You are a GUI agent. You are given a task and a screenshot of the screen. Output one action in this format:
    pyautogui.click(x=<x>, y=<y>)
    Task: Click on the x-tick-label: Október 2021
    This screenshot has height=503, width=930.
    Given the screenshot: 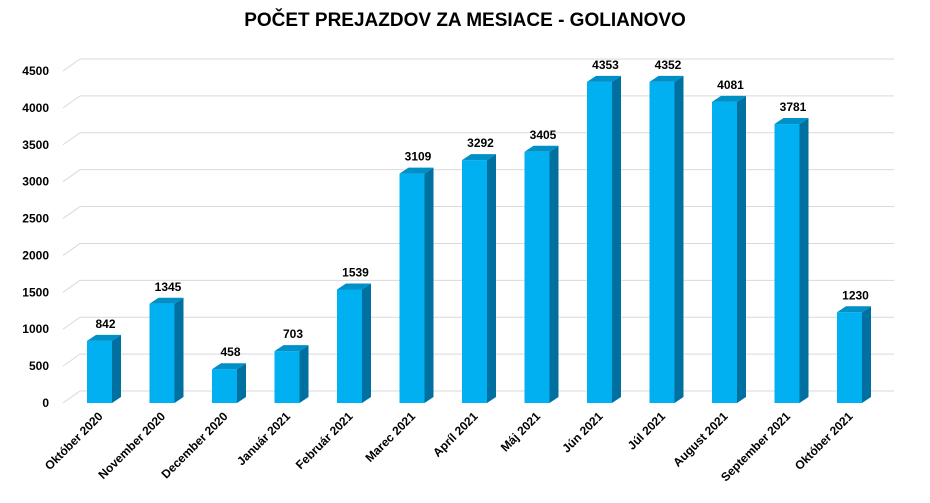 What is the action you would take?
    pyautogui.click(x=824, y=441)
    